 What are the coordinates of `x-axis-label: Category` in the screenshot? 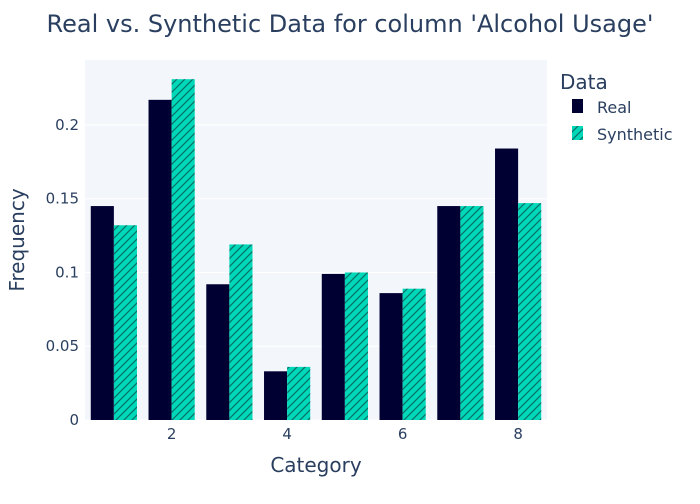 It's located at (316, 465).